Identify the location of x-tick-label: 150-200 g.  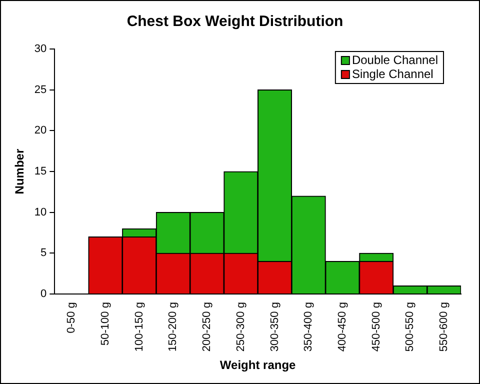
(173, 327).